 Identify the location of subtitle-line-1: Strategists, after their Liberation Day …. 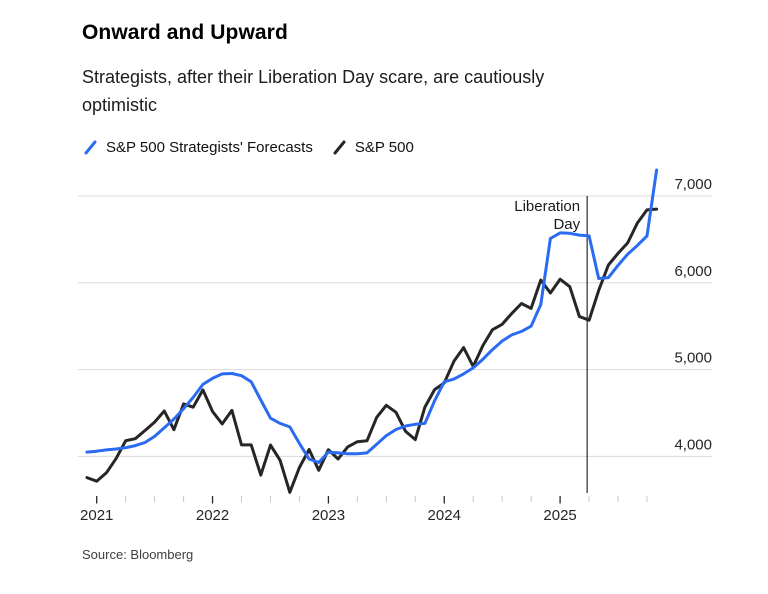
(313, 77).